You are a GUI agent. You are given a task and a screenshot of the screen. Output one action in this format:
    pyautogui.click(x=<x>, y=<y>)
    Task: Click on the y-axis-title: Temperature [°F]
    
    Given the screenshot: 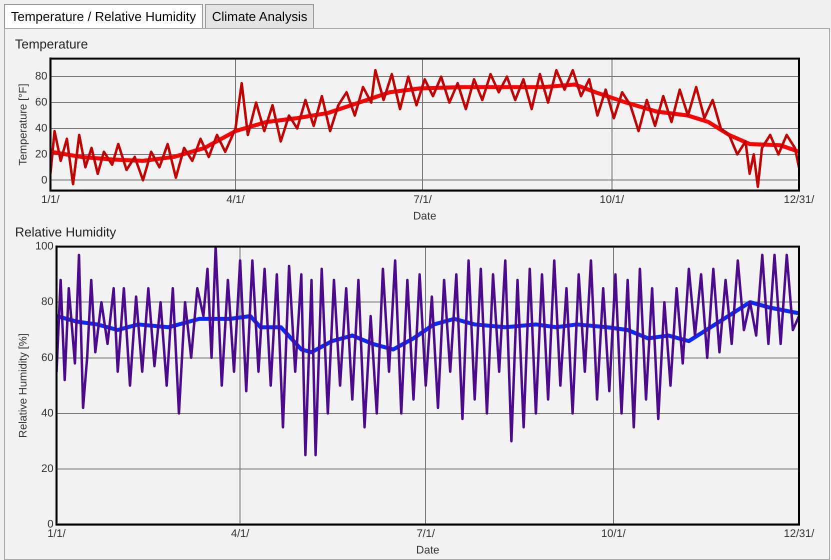 What is the action you would take?
    pyautogui.click(x=24, y=125)
    